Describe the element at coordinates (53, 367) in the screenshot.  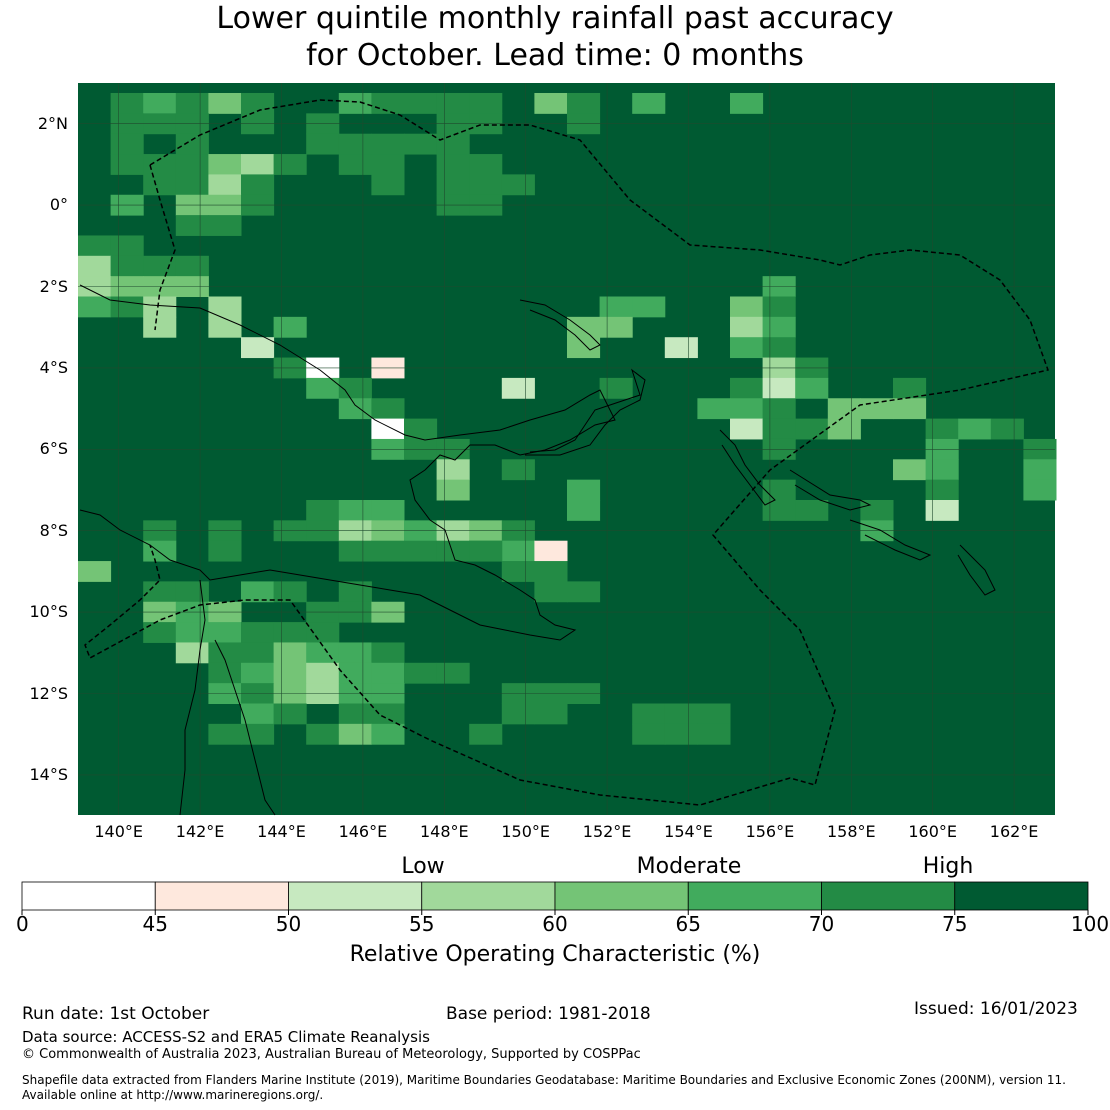
I see `y-tick-label: 4°S` at that location.